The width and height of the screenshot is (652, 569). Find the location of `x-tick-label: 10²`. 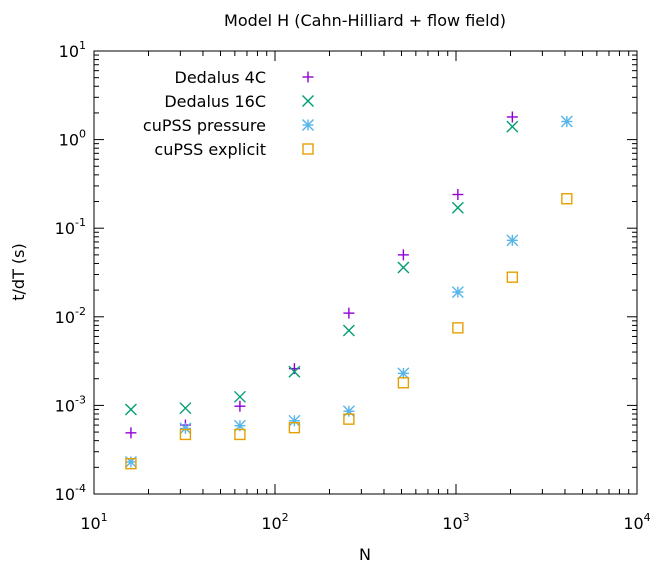

x-tick-label: 10² is located at coordinates (274, 522).